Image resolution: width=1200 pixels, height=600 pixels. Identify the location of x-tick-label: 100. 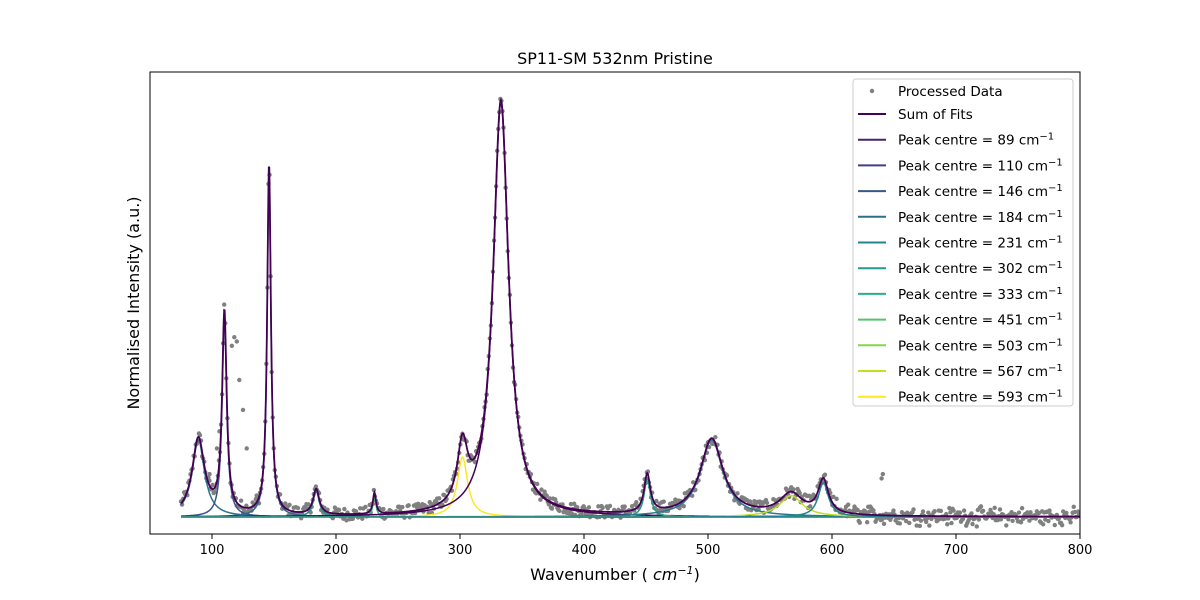
(212, 550).